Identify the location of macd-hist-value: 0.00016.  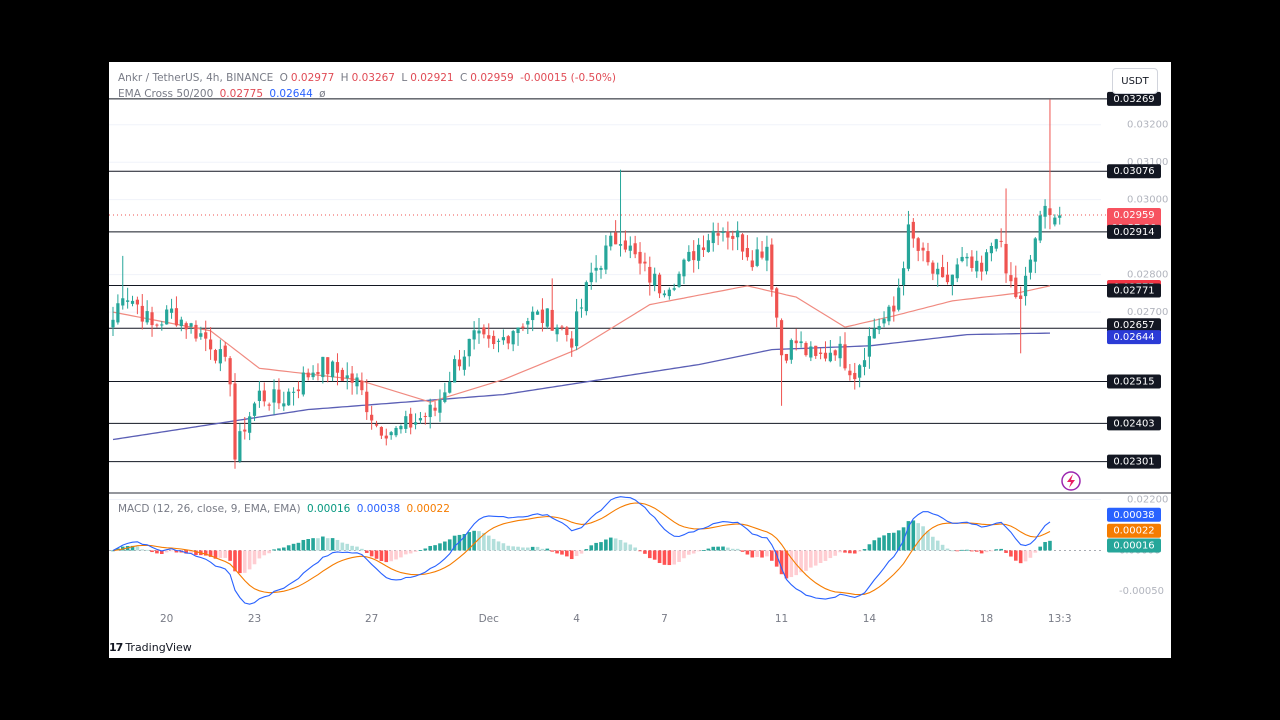
(328, 509).